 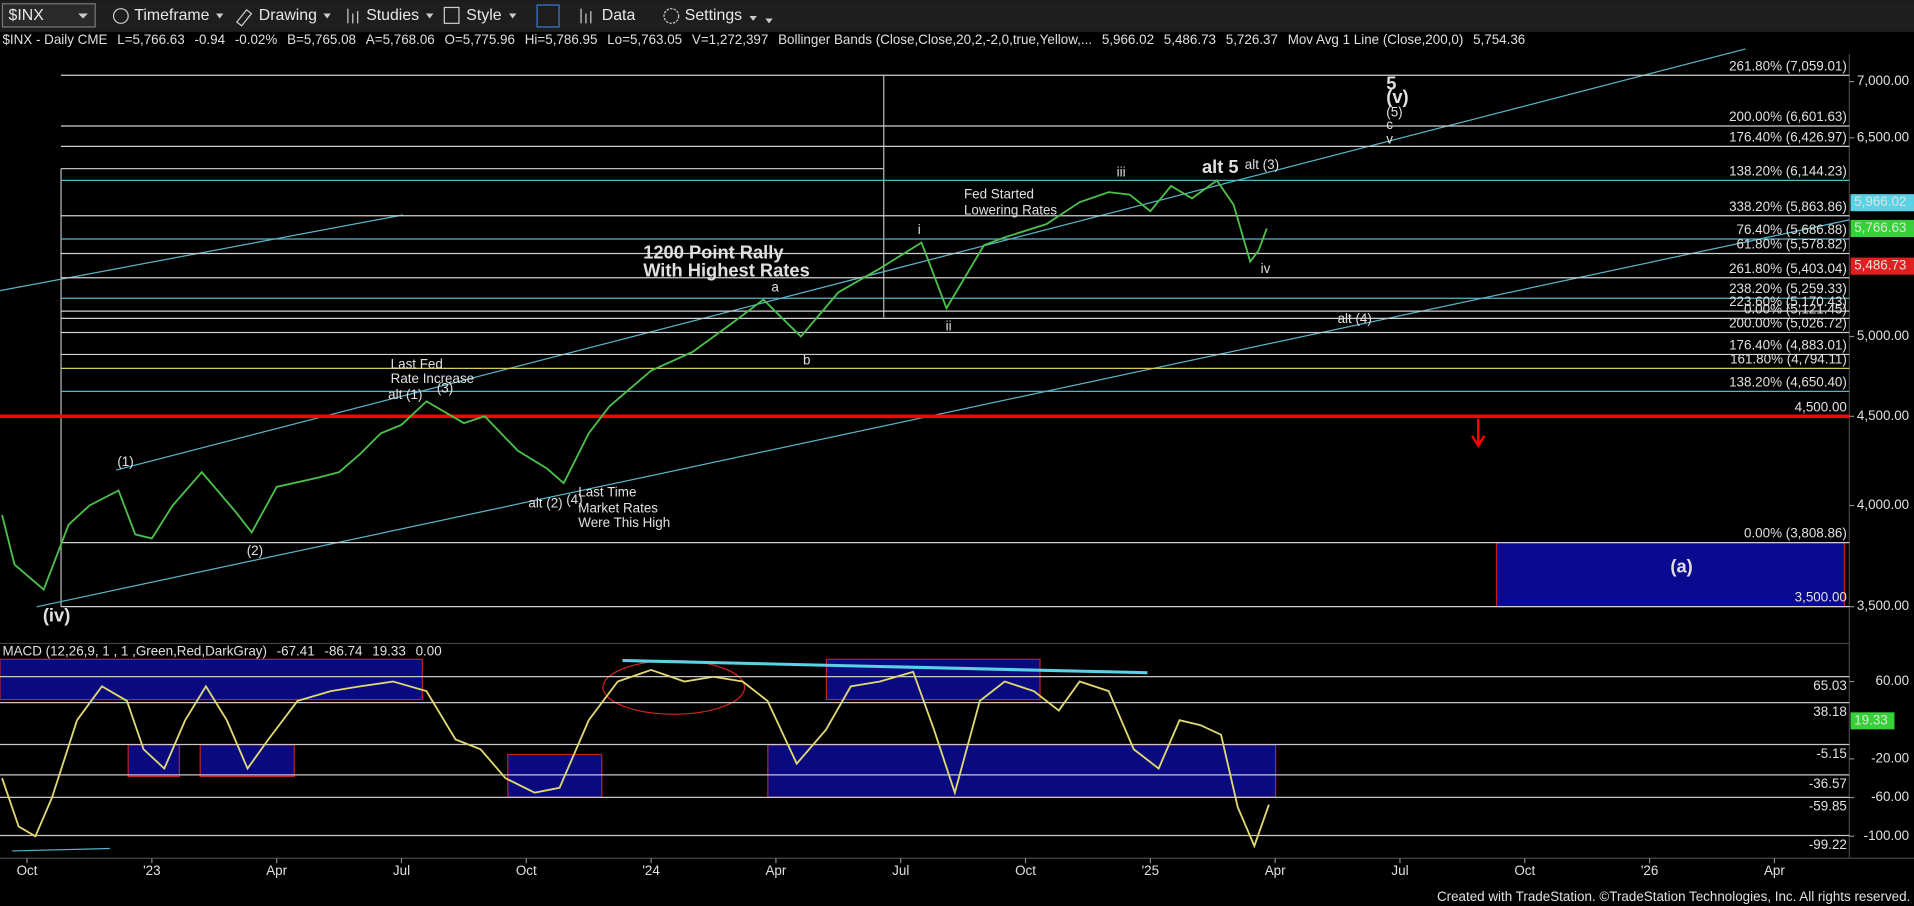 What do you see at coordinates (48, 15) in the screenshot?
I see `symbol-box` at bounding box center [48, 15].